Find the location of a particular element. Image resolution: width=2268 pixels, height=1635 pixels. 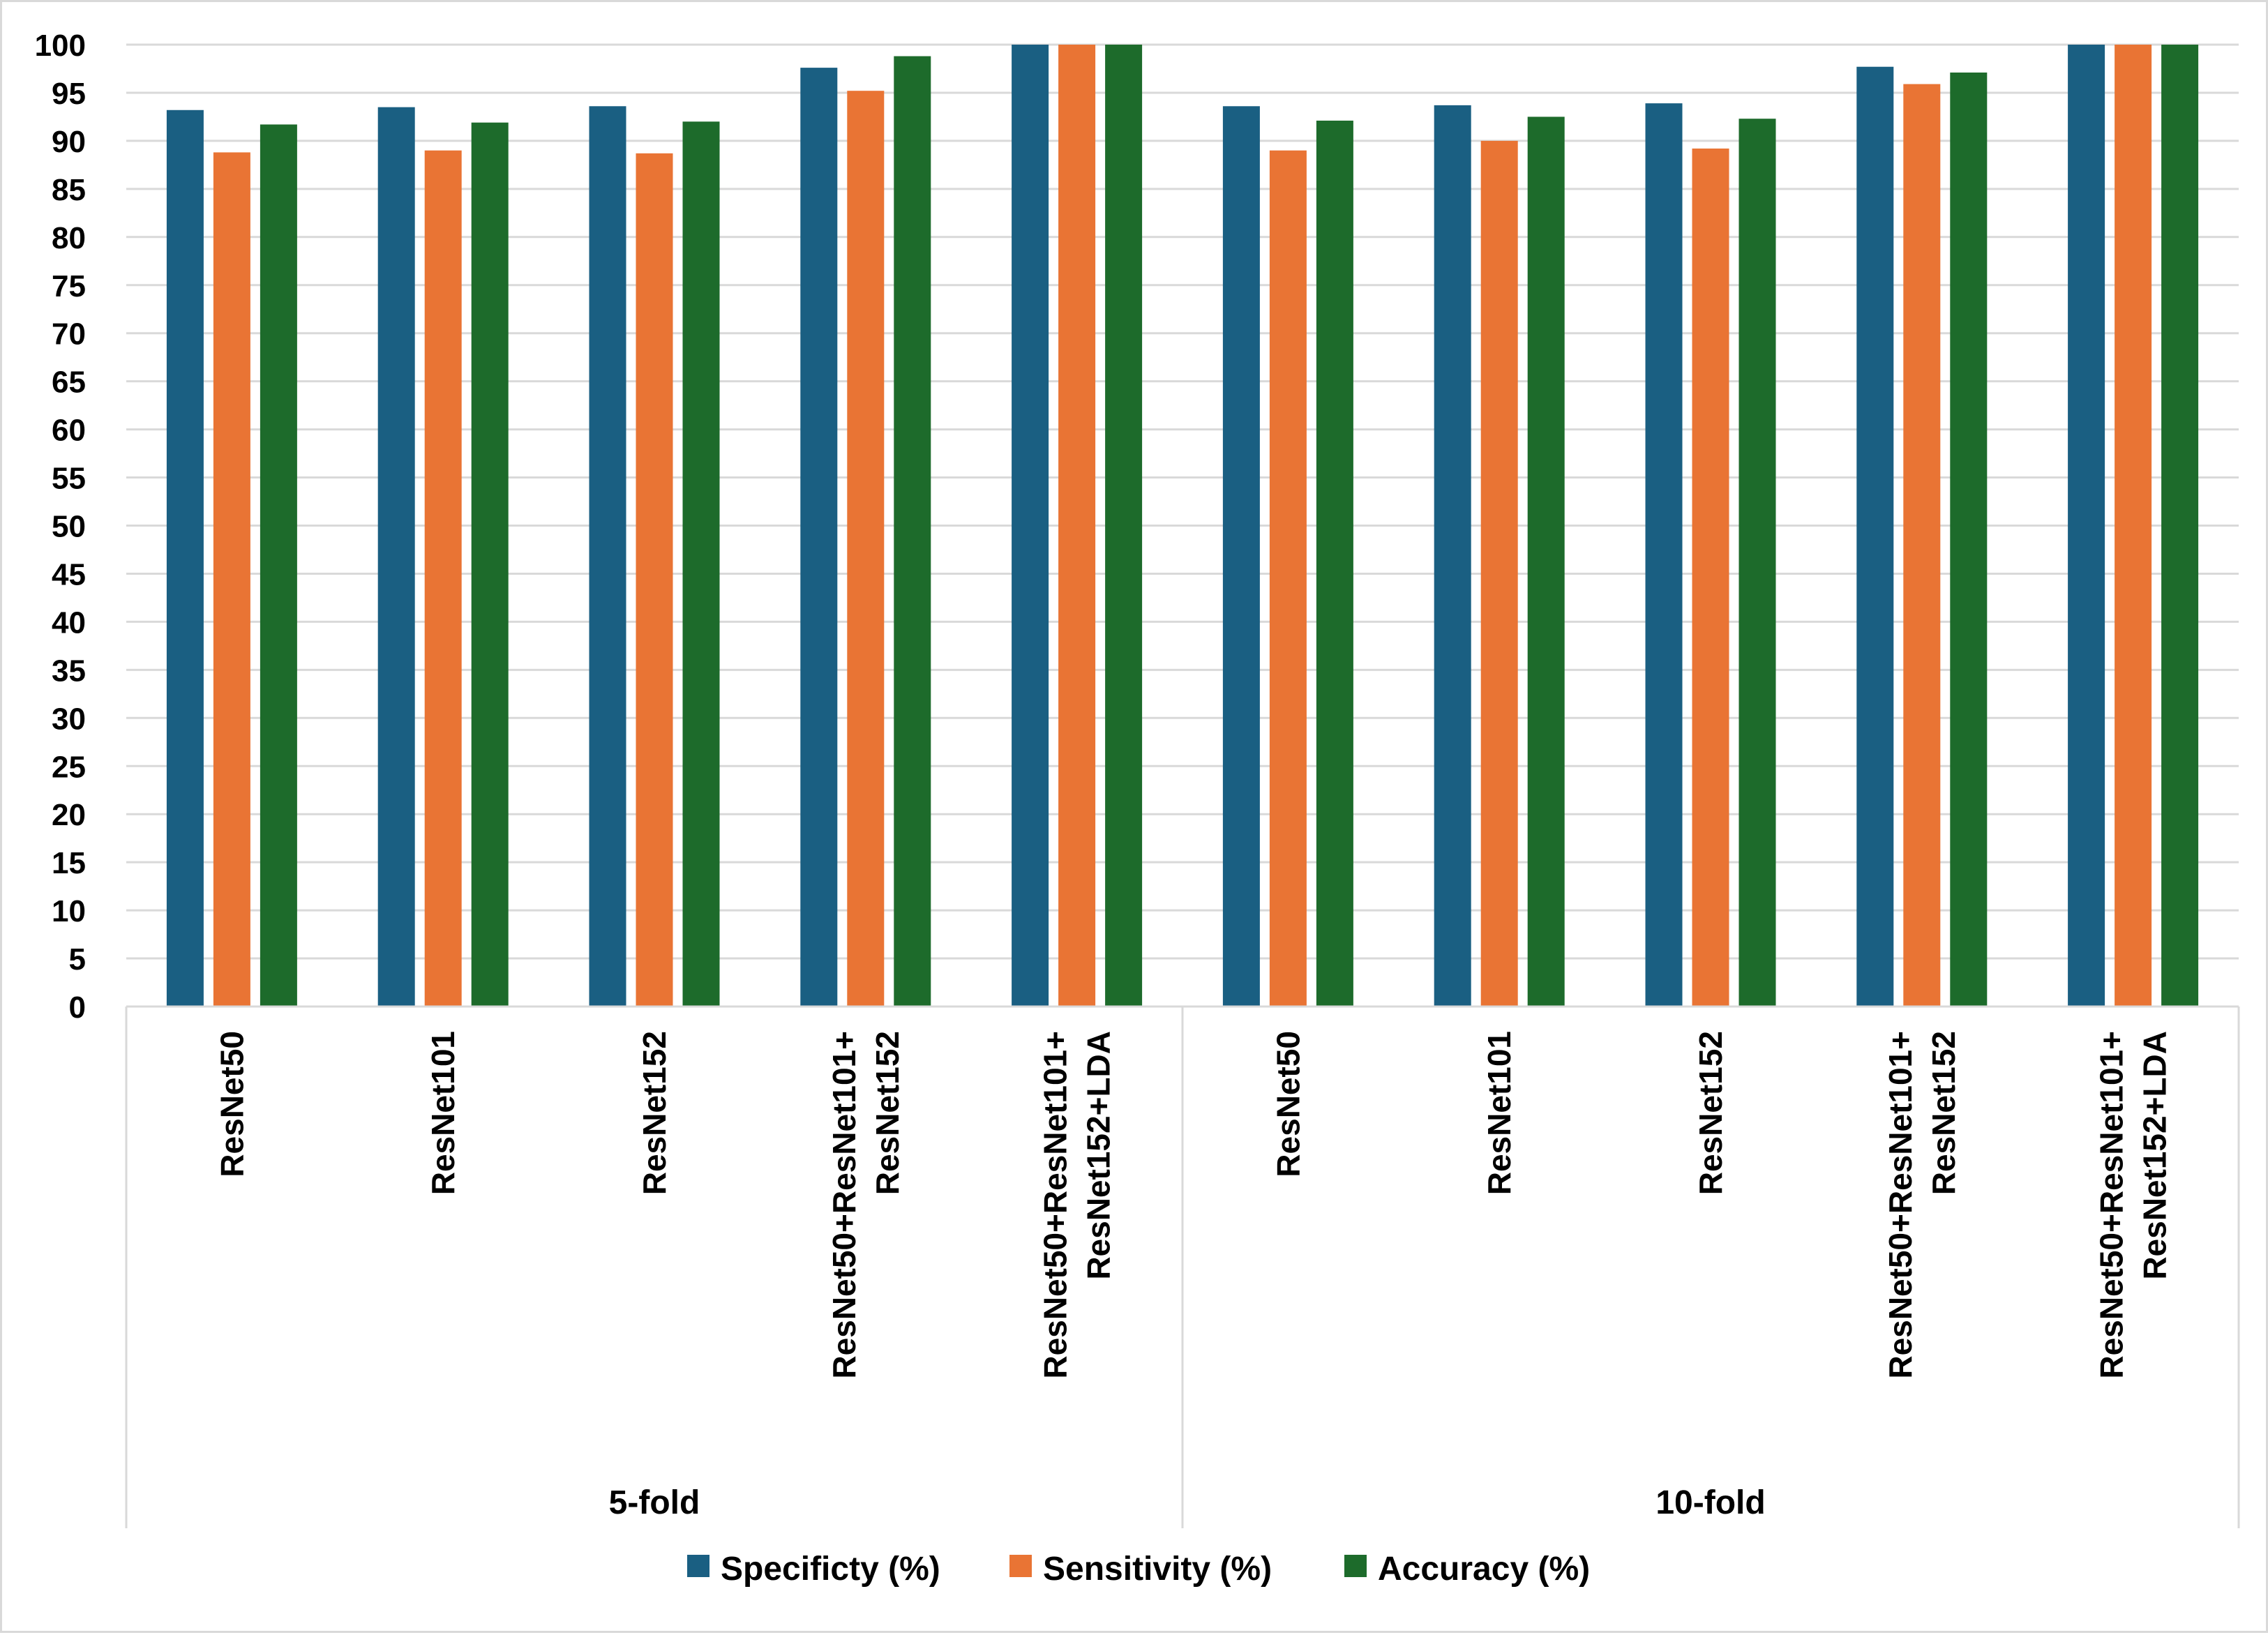

y-tick-label: 35 is located at coordinates (69, 671).